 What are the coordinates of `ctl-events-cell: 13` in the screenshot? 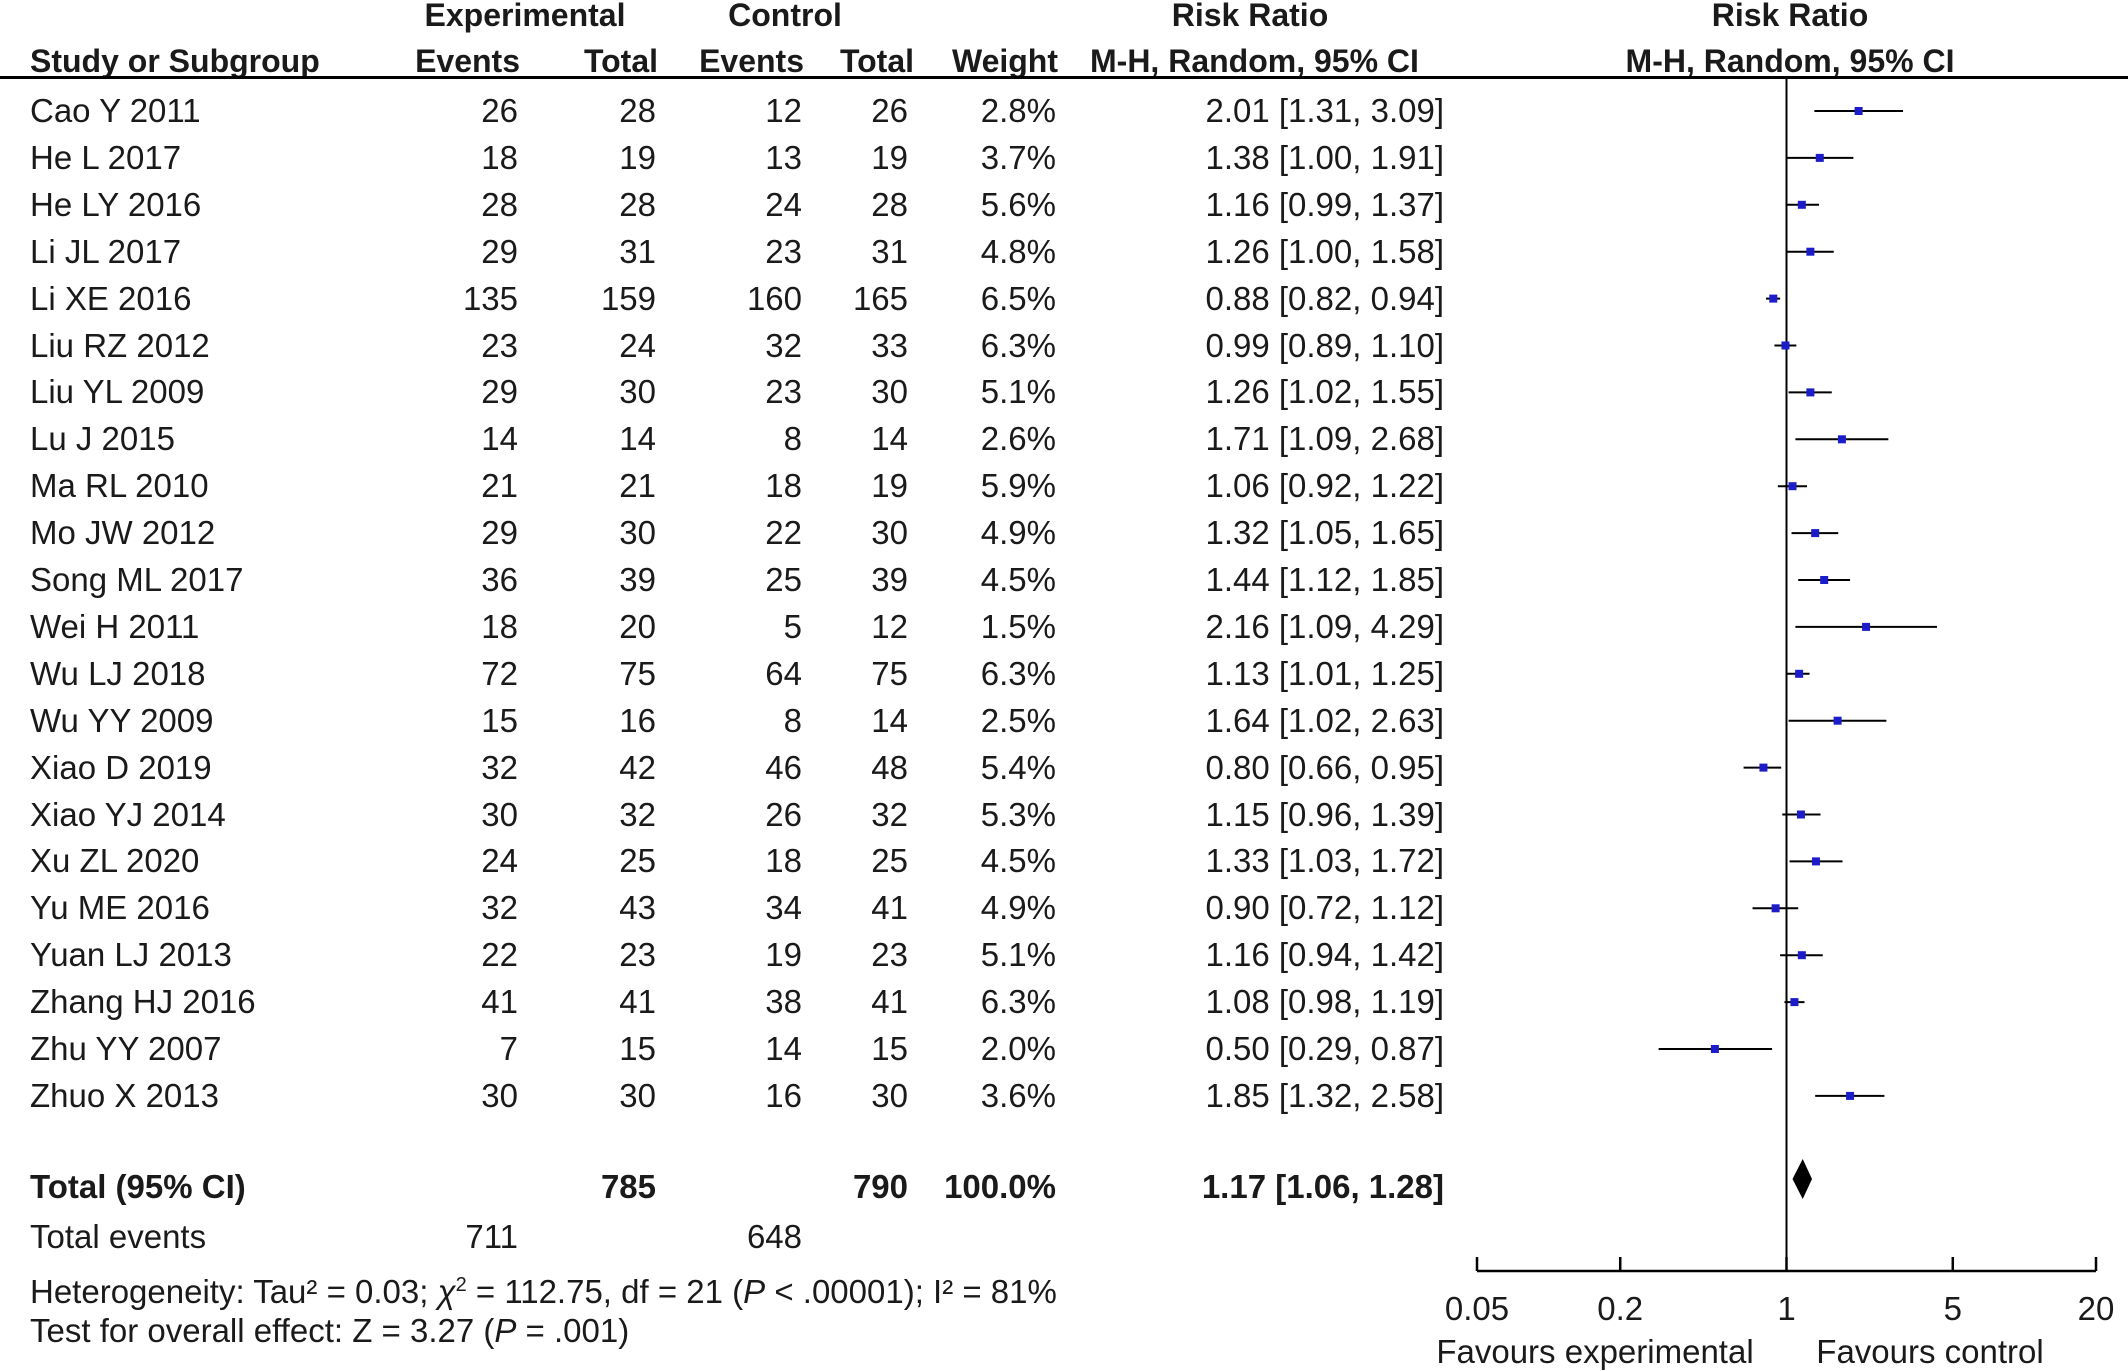 It's located at (783, 157).